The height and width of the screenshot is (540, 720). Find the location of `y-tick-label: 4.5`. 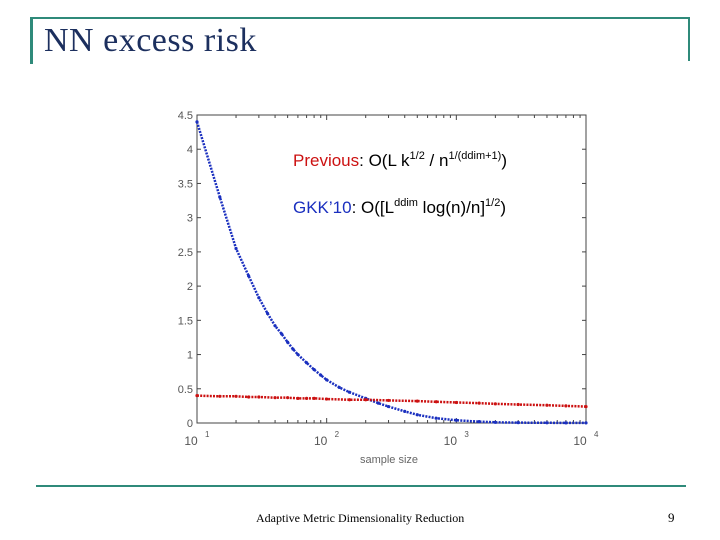

y-tick-label: 4.5 is located at coordinates (185, 116).